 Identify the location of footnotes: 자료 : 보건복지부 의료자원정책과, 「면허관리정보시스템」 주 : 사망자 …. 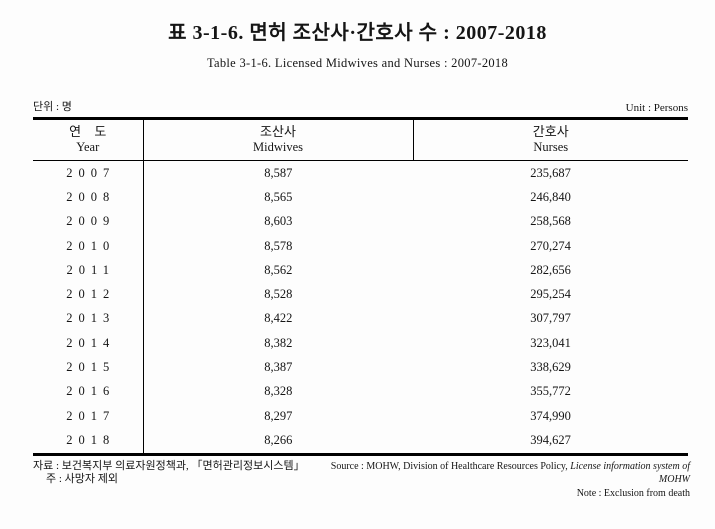
(361, 480).